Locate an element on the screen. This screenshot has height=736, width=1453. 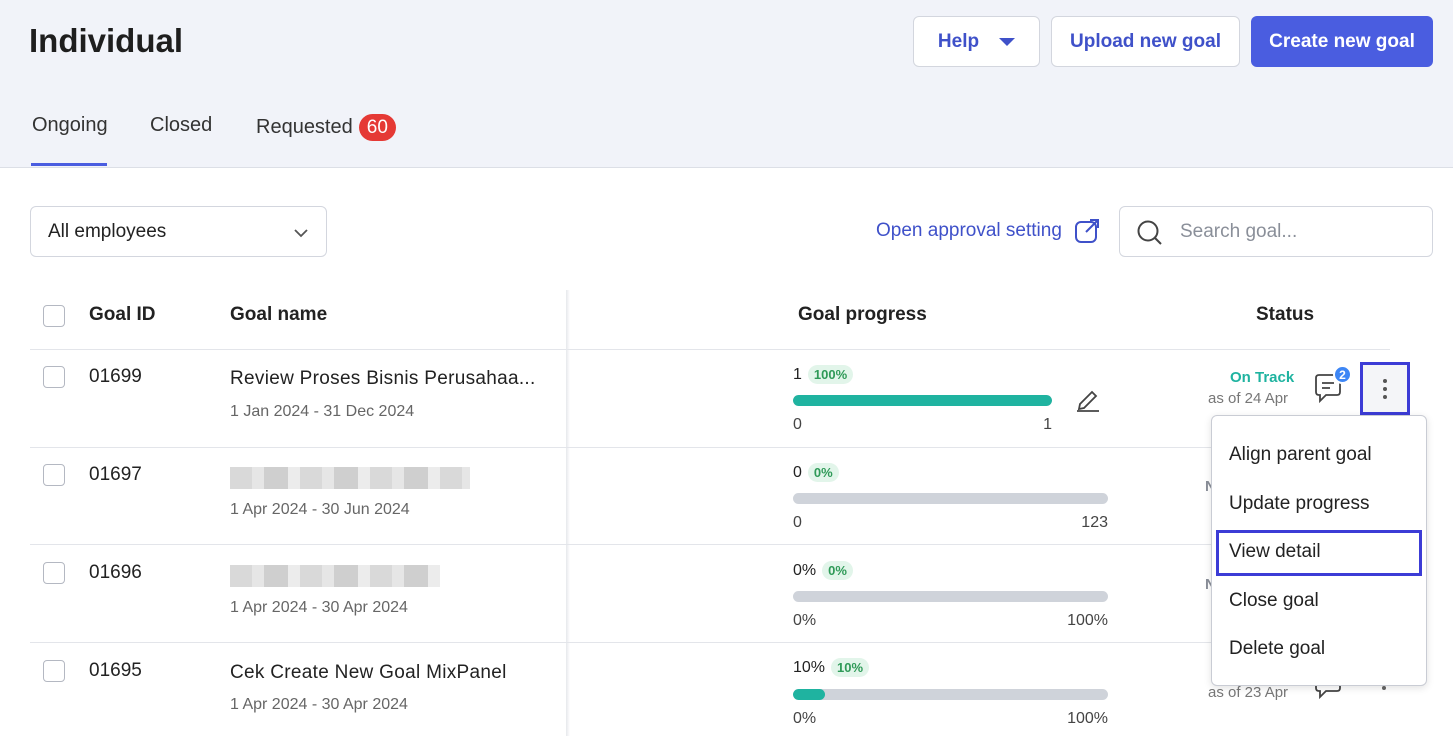
active-tab-indicator is located at coordinates (69, 164).